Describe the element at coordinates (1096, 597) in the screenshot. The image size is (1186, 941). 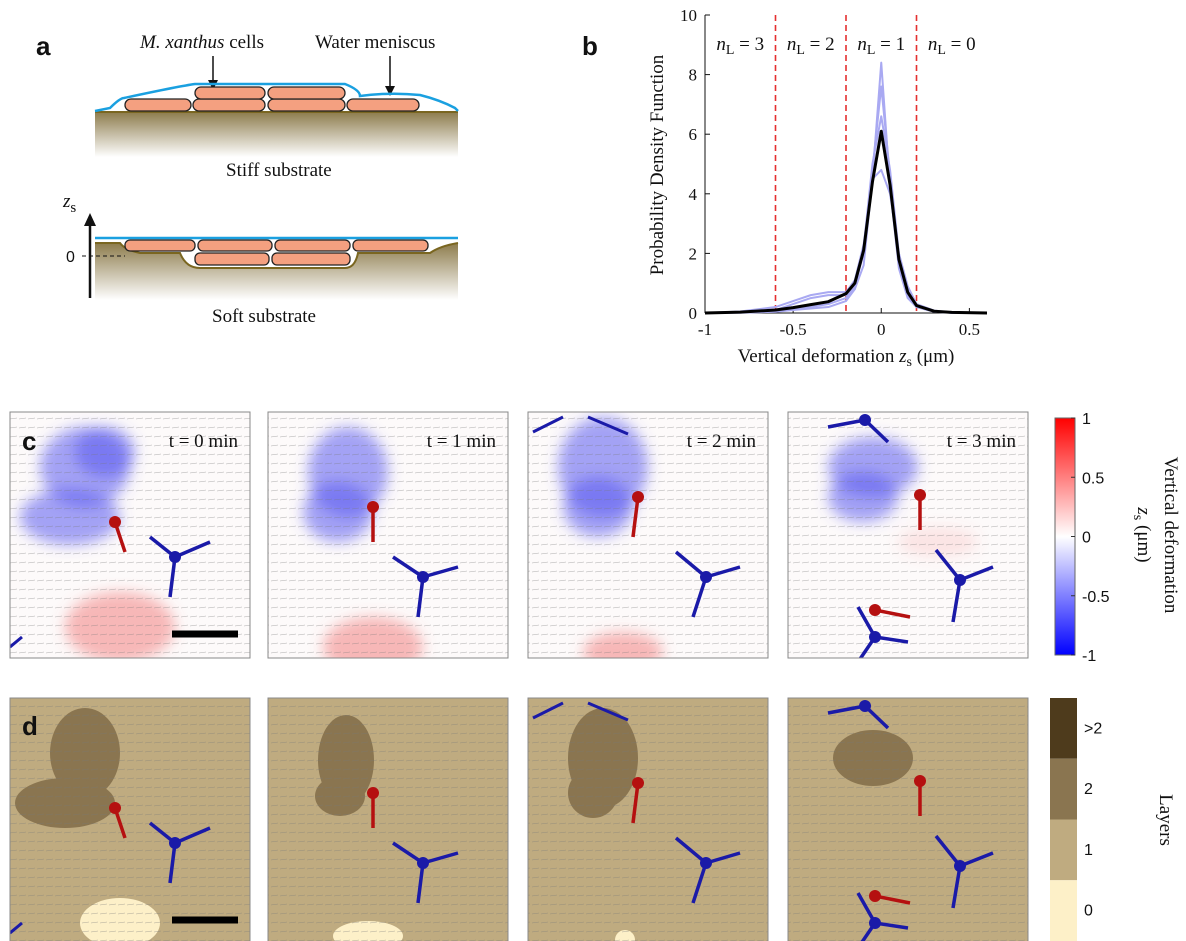
I see `colorbar-tick-label: -0.5` at that location.